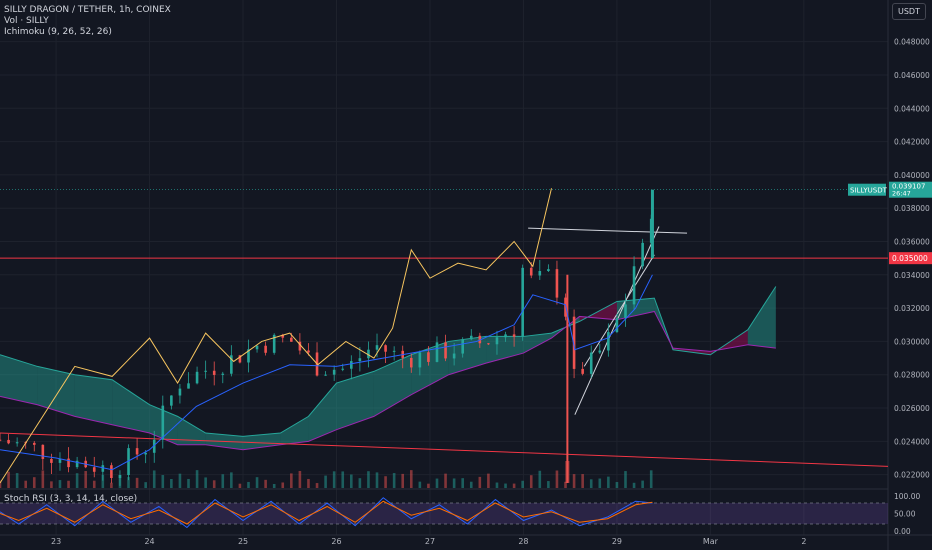  What do you see at coordinates (912, 375) in the screenshot?
I see `y-tick-label: 0.028000` at bounding box center [912, 375].